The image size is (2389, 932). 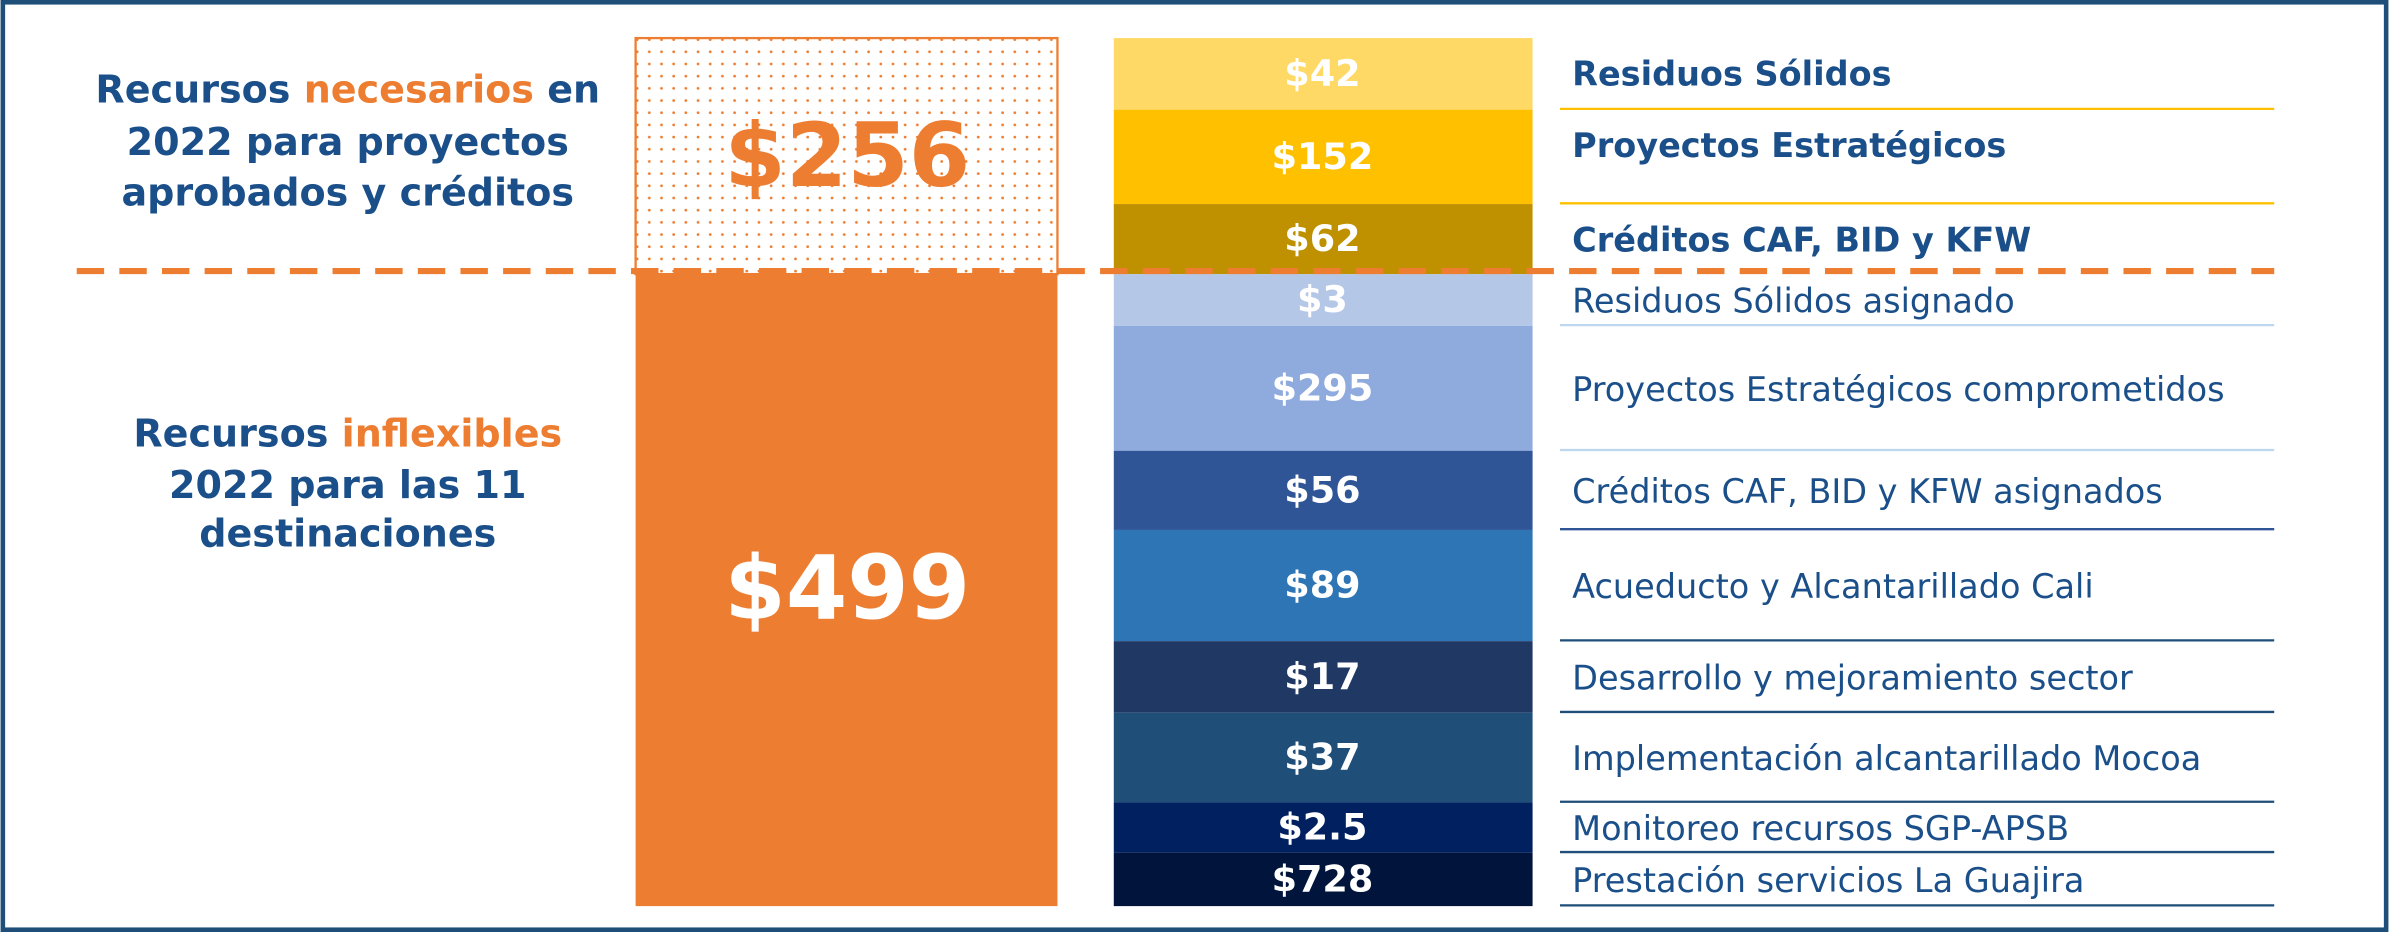 I want to click on segment-label: Residuos Sólidos, so click(x=1731, y=74).